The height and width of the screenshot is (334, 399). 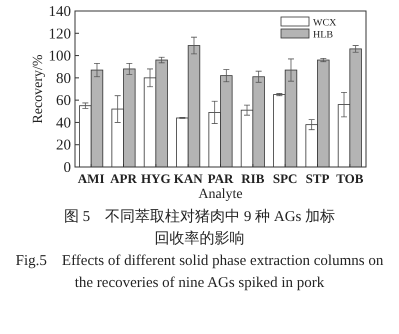 What do you see at coordinates (91, 178) in the screenshot?
I see `x-tick-label: AMI` at bounding box center [91, 178].